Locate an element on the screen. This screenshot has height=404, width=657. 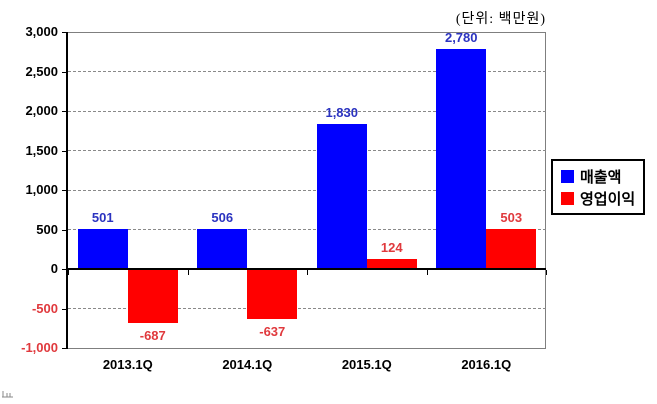
zero-axis-line is located at coordinates (307, 269).